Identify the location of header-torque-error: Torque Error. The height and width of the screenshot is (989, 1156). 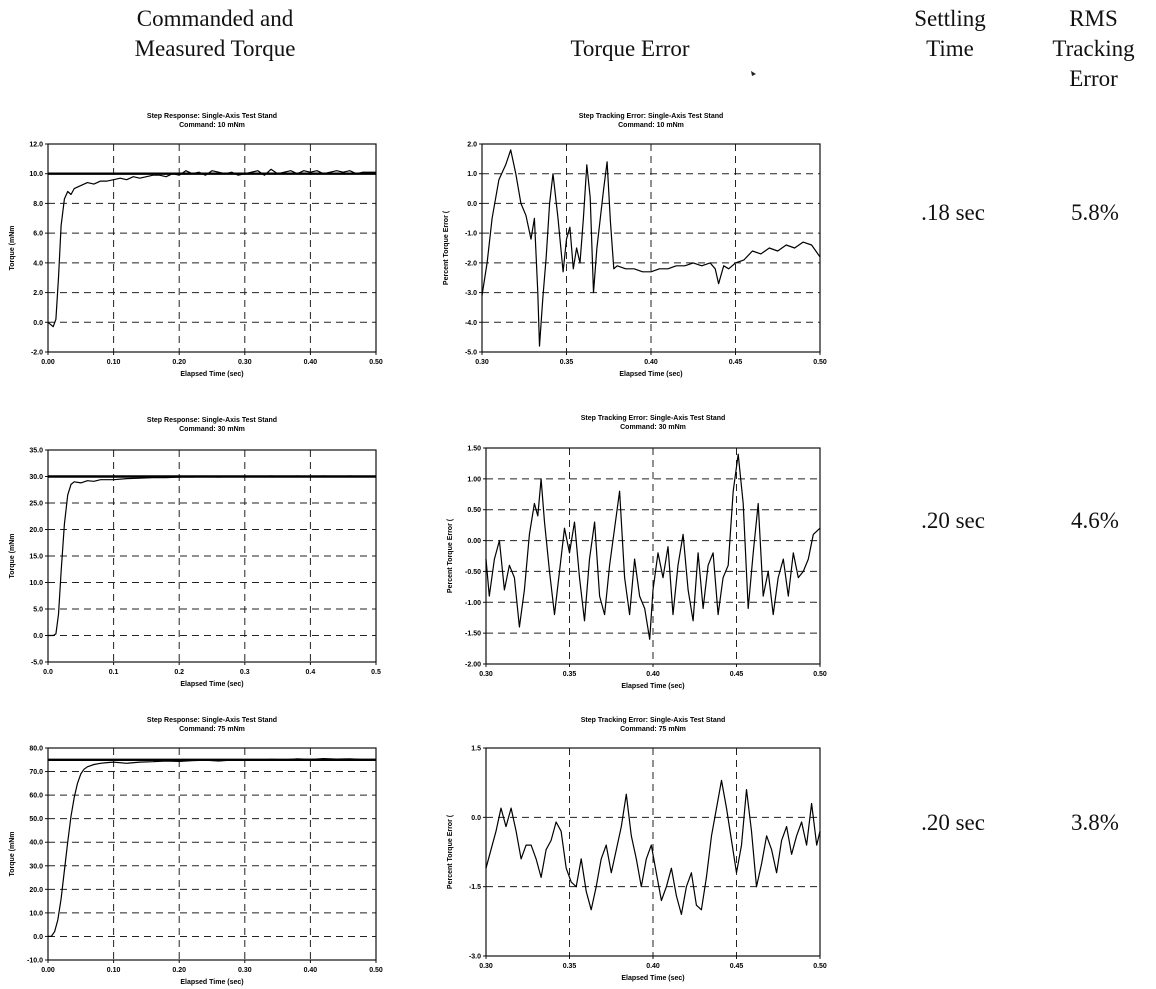
(630, 49).